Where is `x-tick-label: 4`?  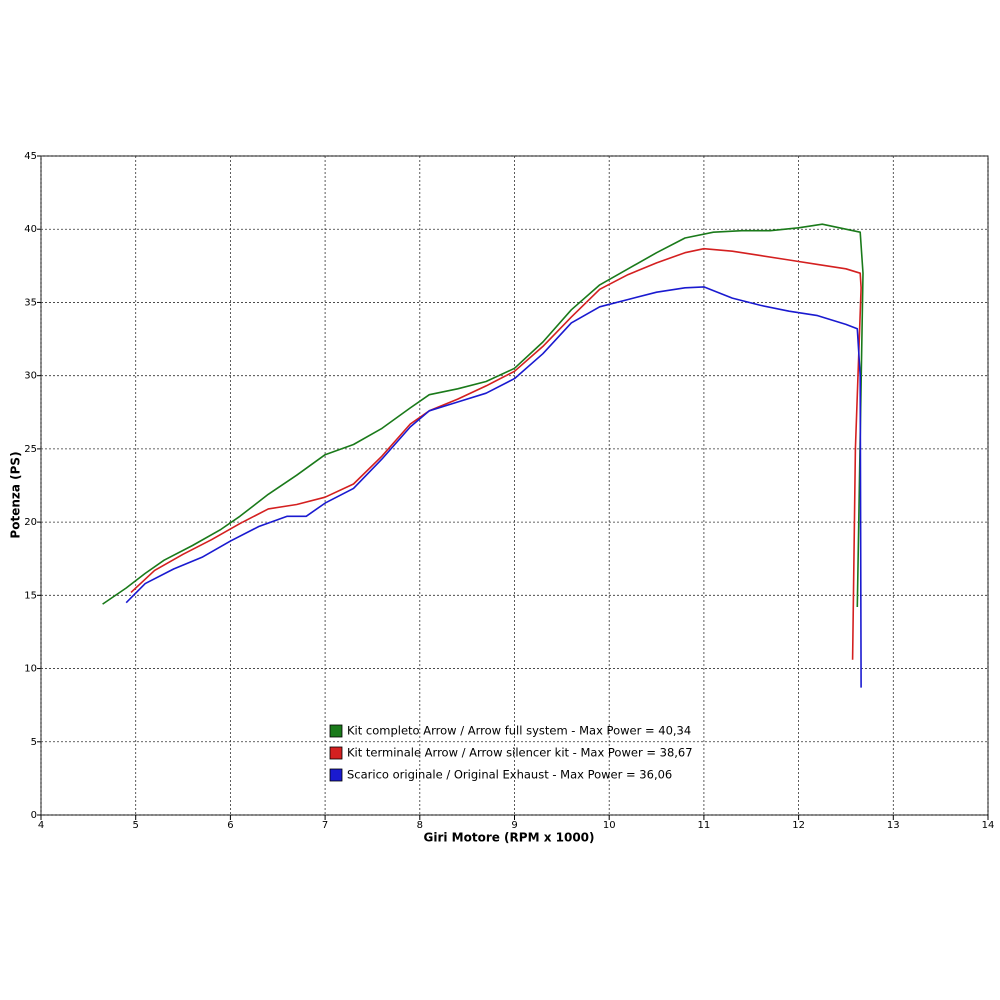
x-tick-label: 4 is located at coordinates (41, 825).